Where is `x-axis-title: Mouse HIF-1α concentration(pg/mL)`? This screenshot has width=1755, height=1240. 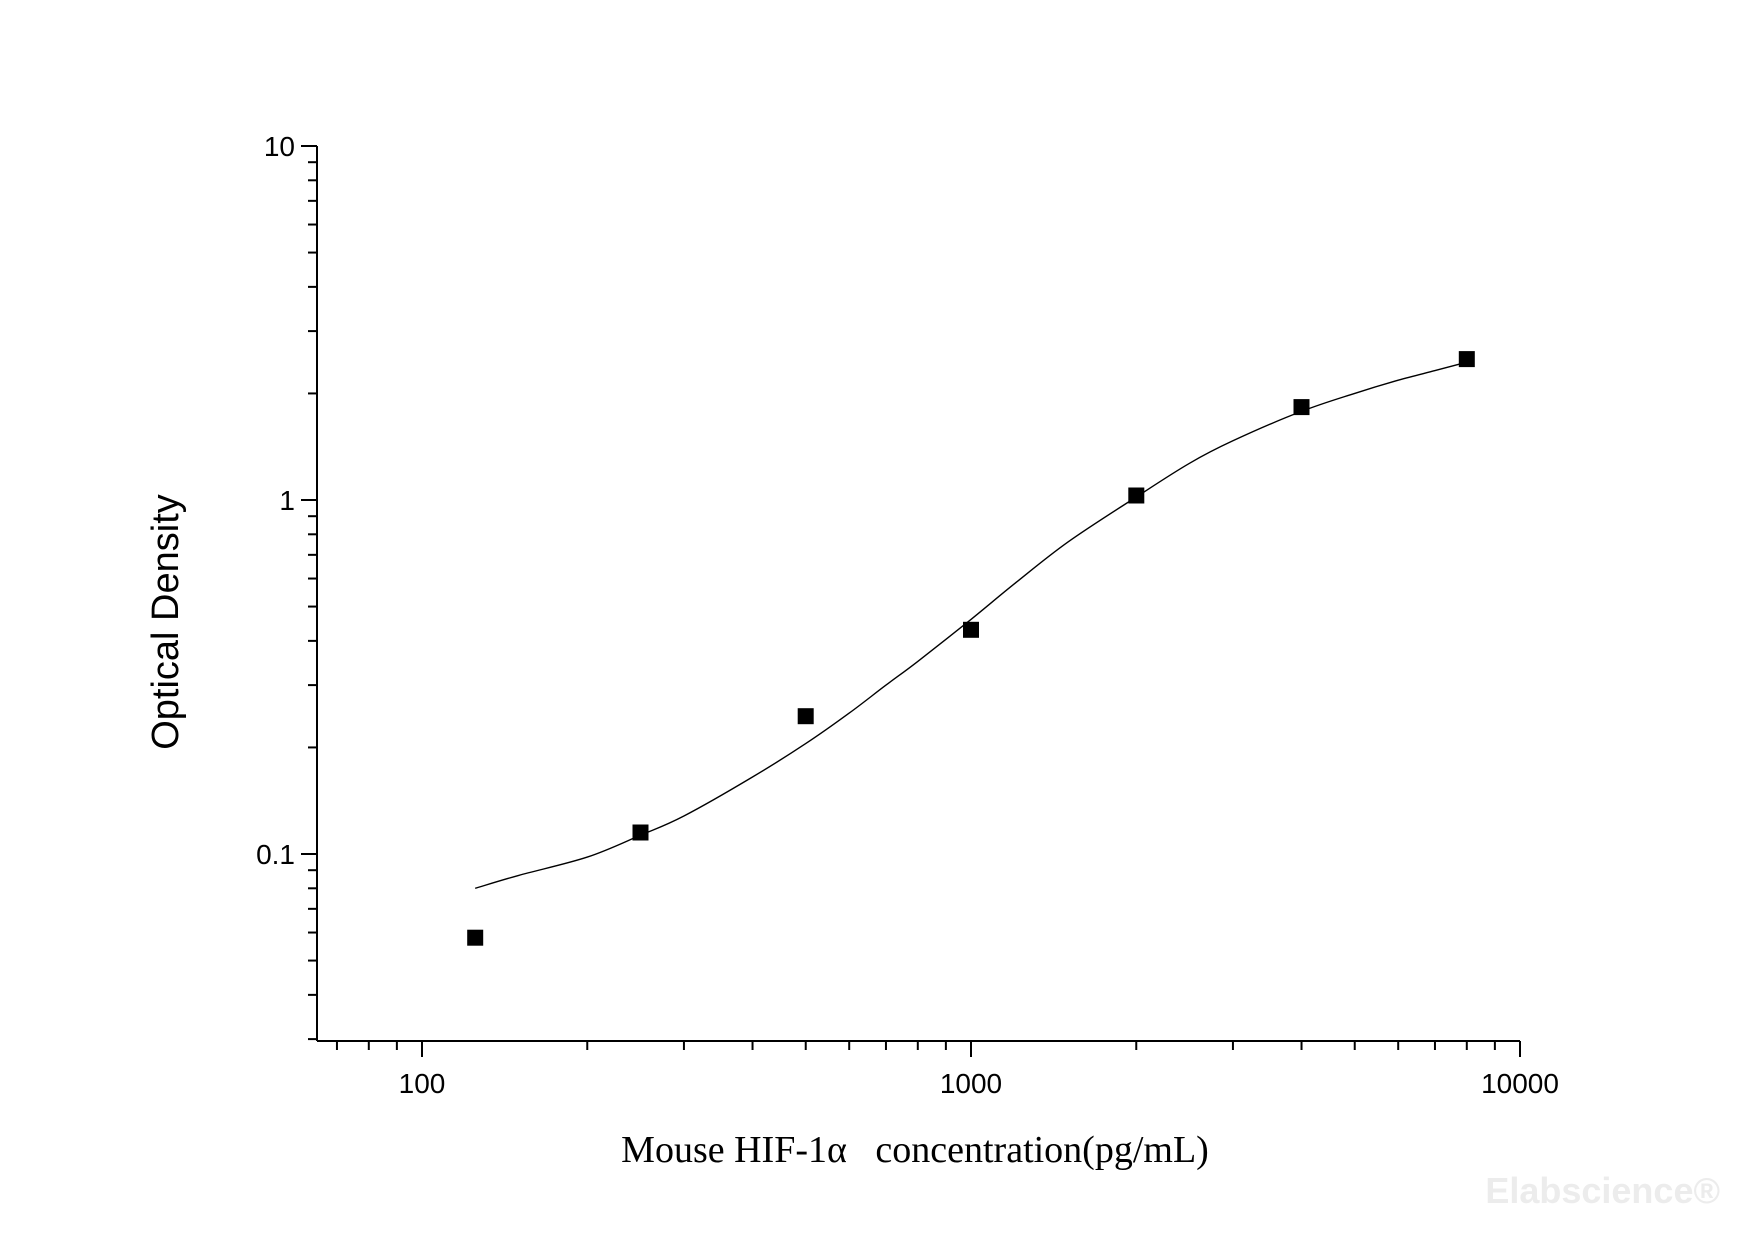
x-axis-title: Mouse HIF-1α concentration(pg/mL) is located at coordinates (915, 1150).